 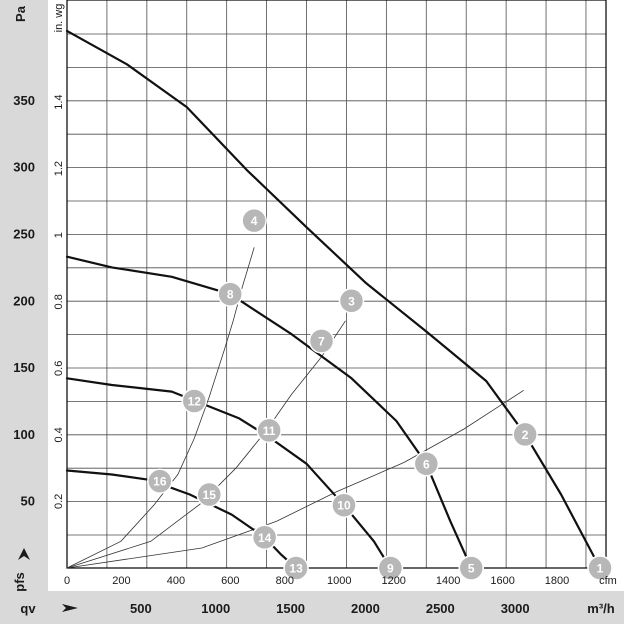 I want to click on x-unit-cfm: cfm, so click(x=608, y=581).